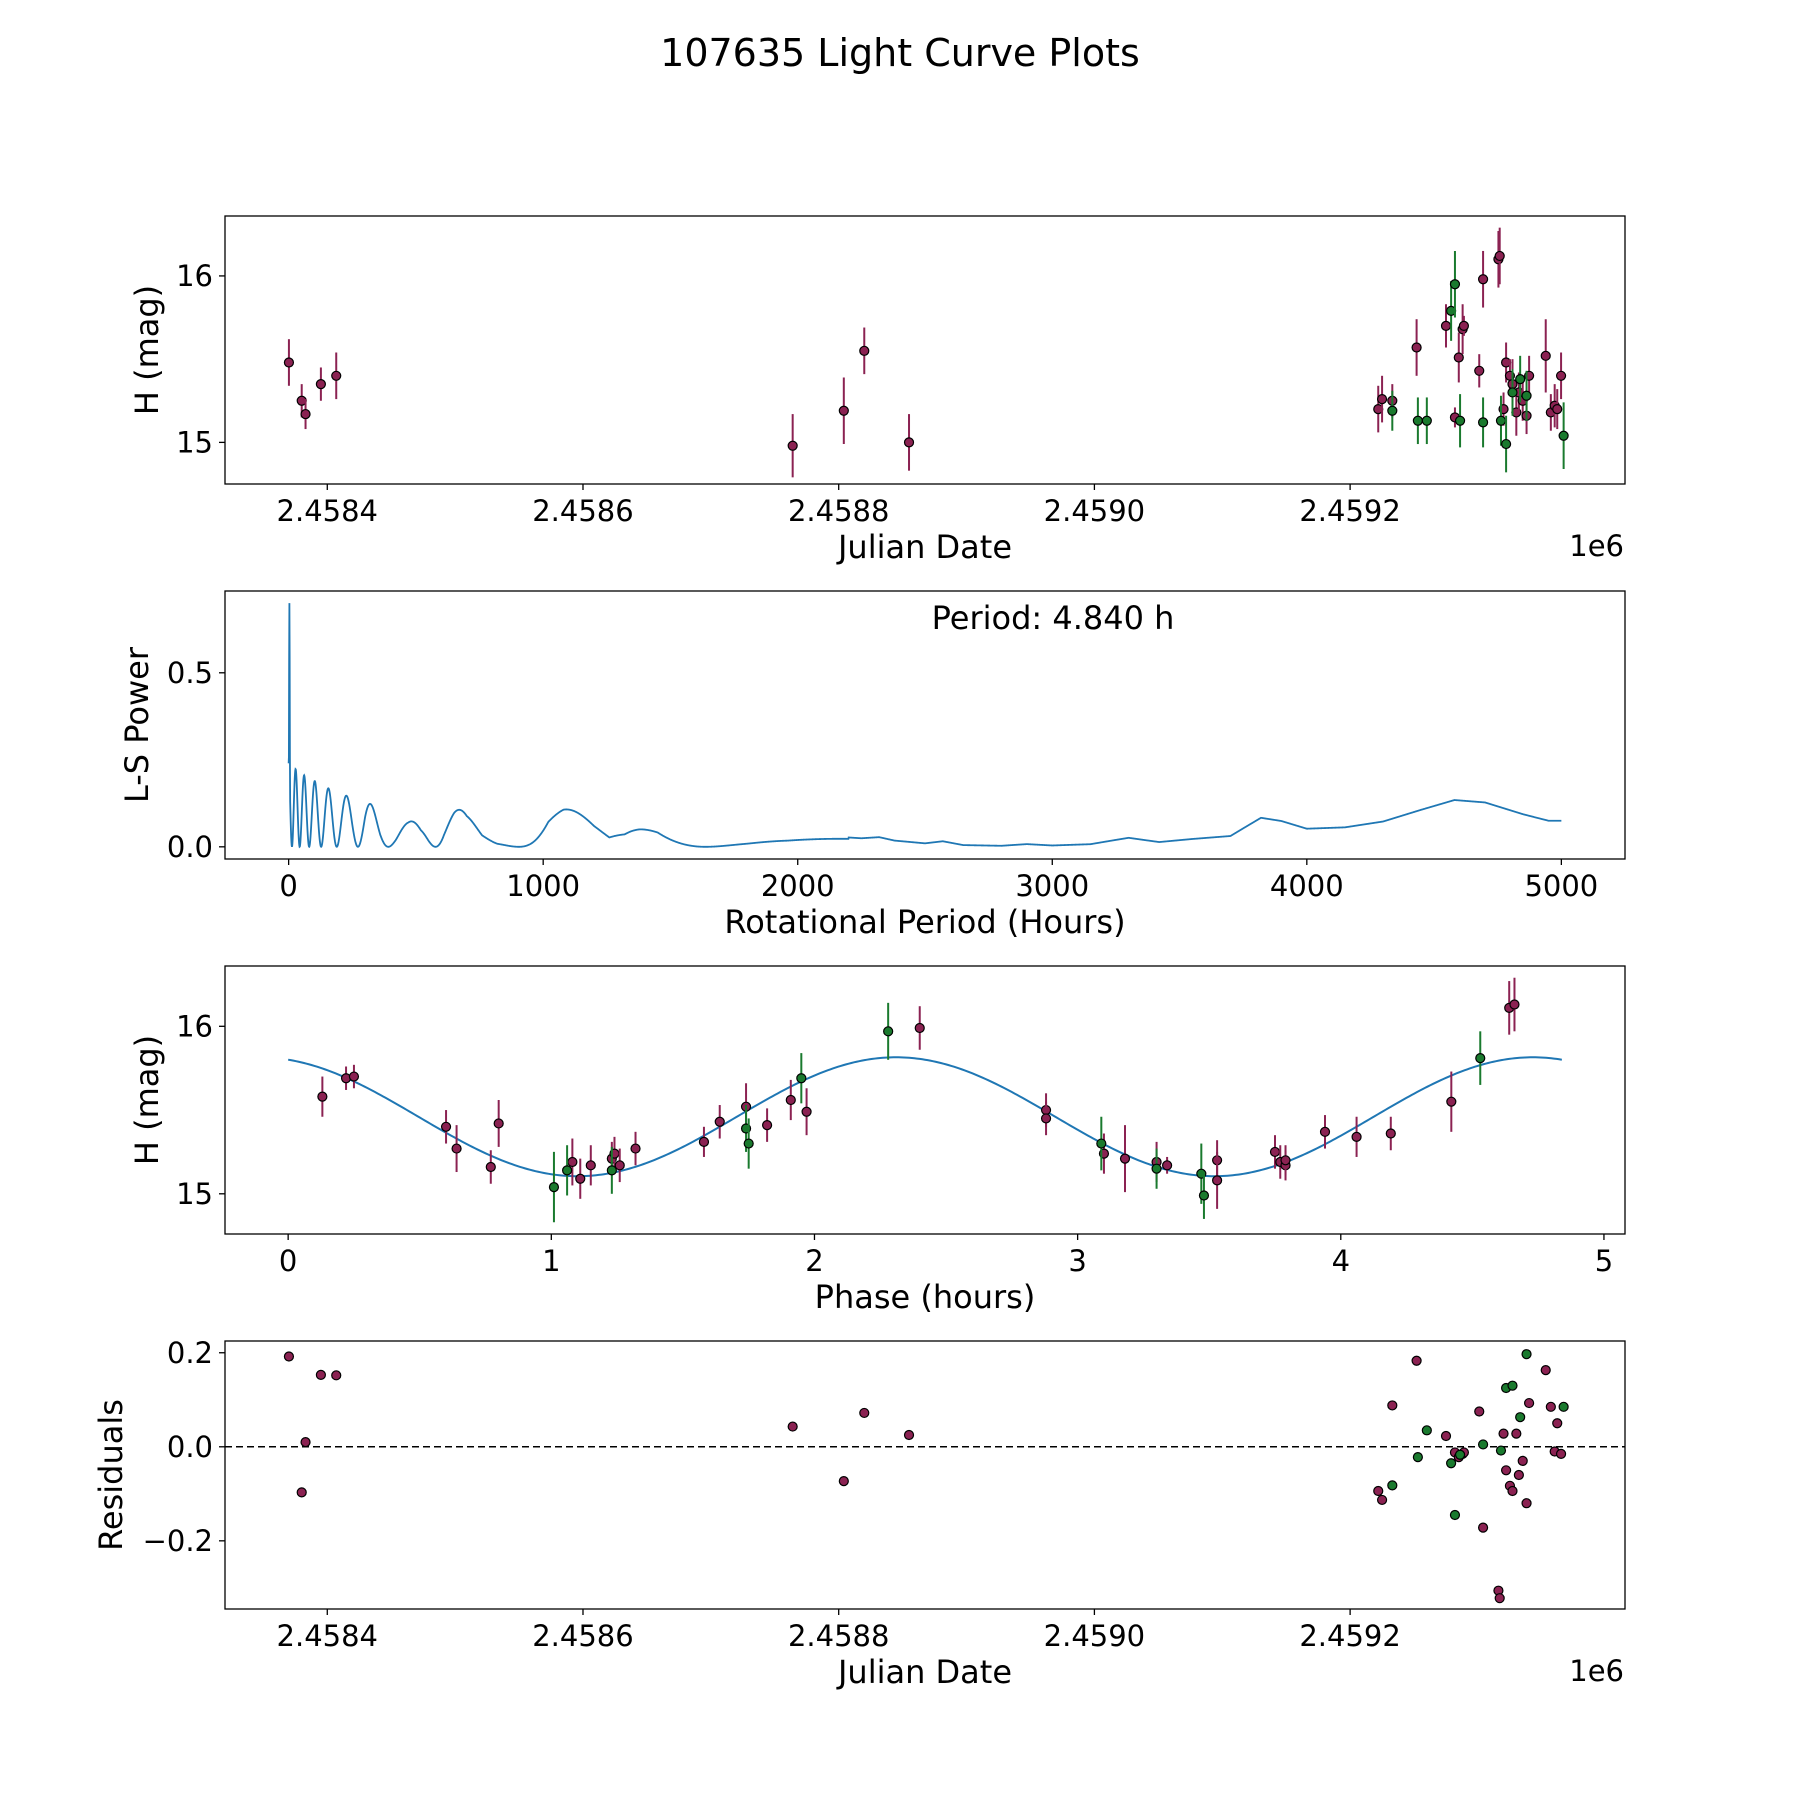 The height and width of the screenshot is (1800, 1800). What do you see at coordinates (111, 1475) in the screenshot?
I see `residuals-ylabel: Residuals` at bounding box center [111, 1475].